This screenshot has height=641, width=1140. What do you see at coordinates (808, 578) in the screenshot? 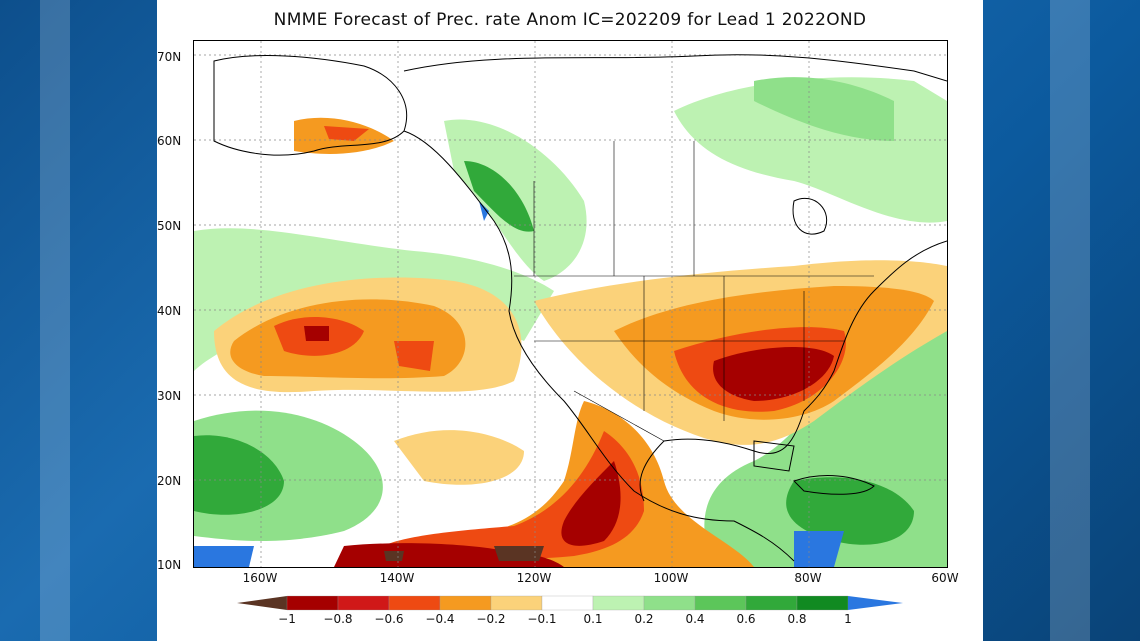
I see `lon-label-80w: 80W` at bounding box center [808, 578].